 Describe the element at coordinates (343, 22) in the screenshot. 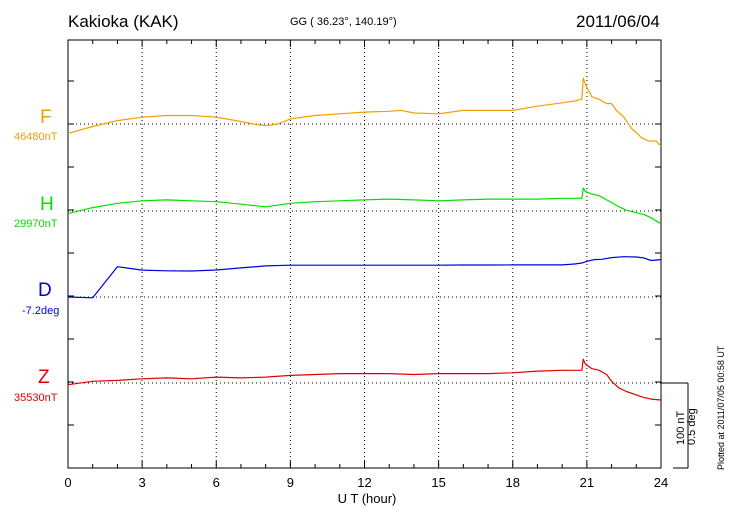

I see `geographic-coordinates: GG ( 36.23°, 140.19°)` at that location.